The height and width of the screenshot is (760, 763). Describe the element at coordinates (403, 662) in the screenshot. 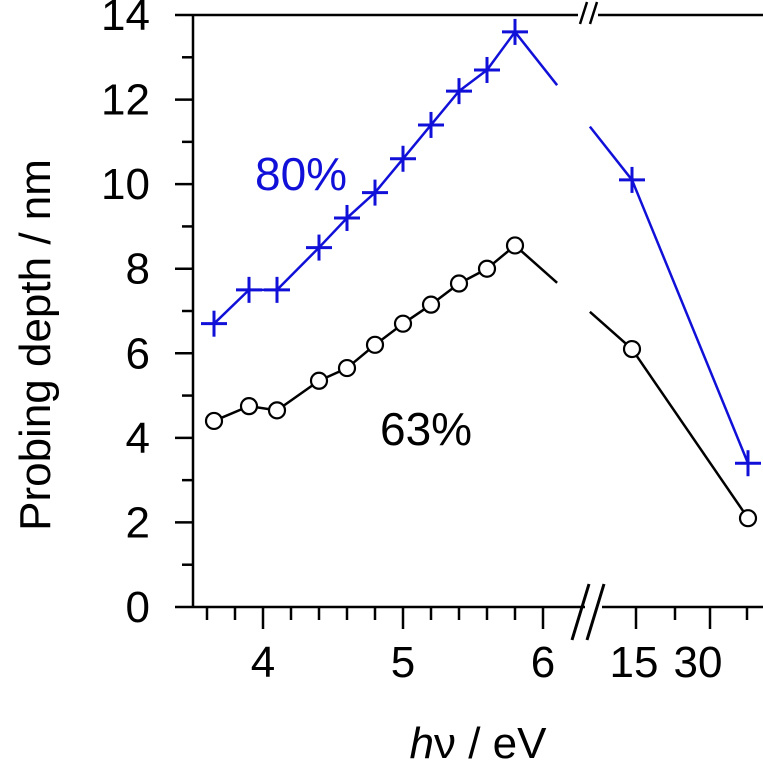

I see `x-tick-label: 5` at that location.